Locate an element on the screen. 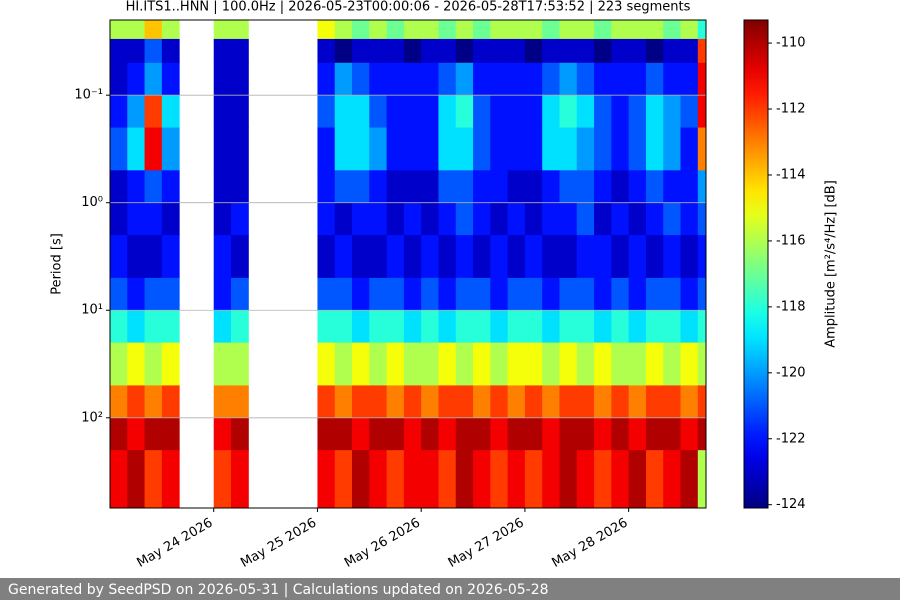 Image resolution: width=900 pixels, height=600 pixels. colorbar-tick-label: -122 is located at coordinates (791, 438).